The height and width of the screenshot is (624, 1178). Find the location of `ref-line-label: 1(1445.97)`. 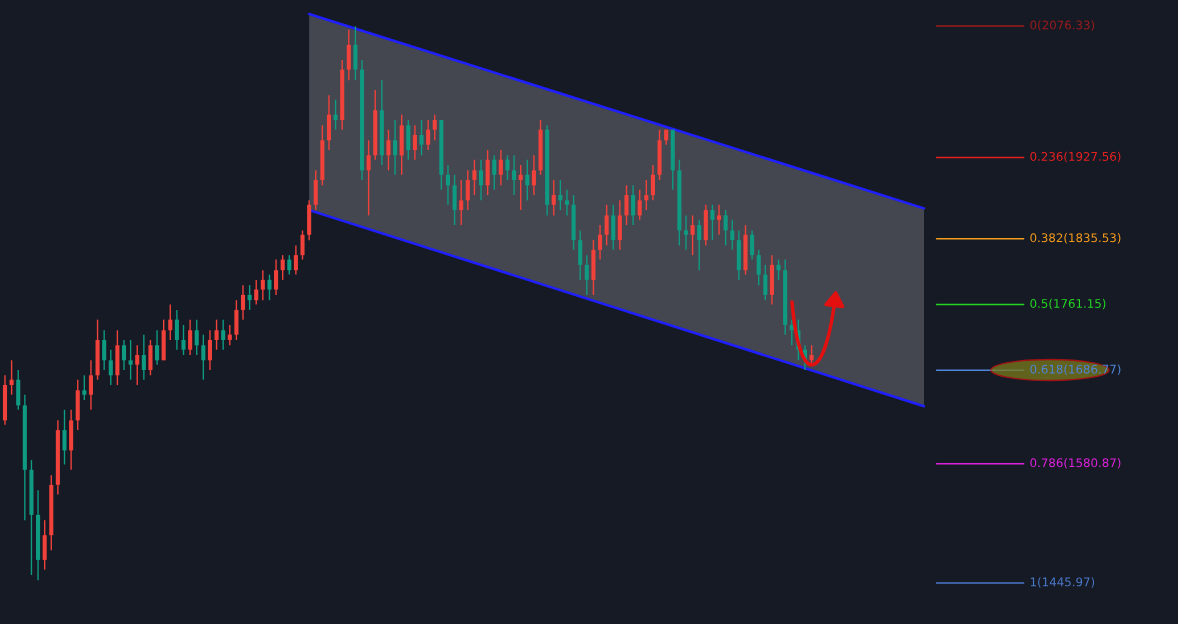

ref-line-label: 1(1445.97) is located at coordinates (1062, 582).